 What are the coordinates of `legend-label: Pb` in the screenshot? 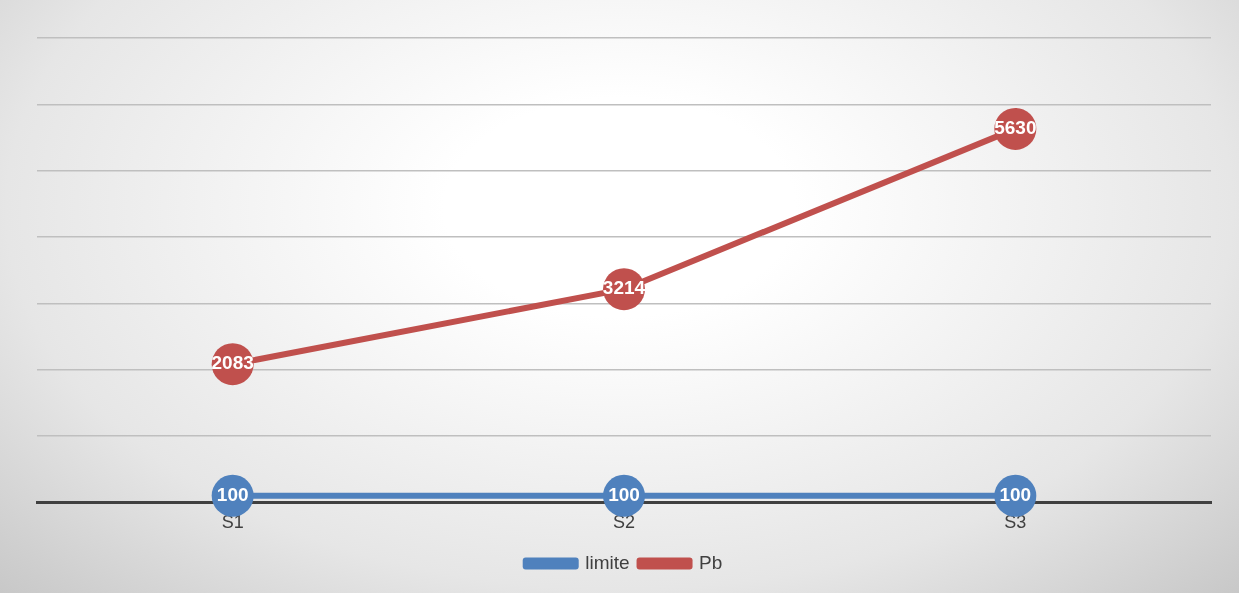 It's located at (711, 562).